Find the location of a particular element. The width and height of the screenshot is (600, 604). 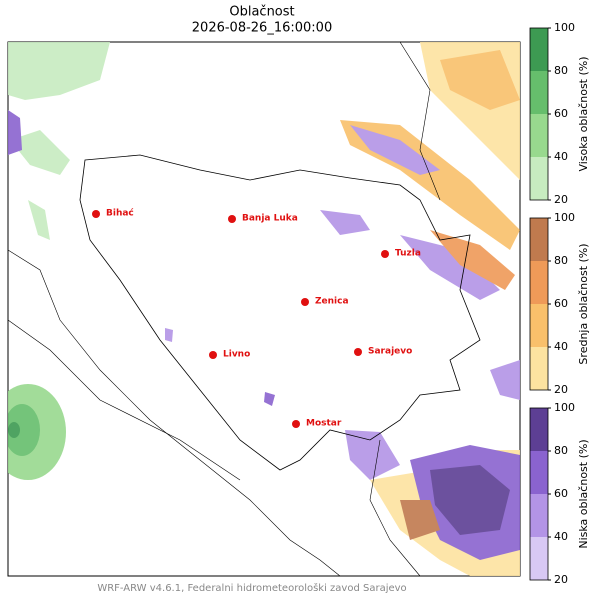

city-label: Mostar is located at coordinates (324, 424).